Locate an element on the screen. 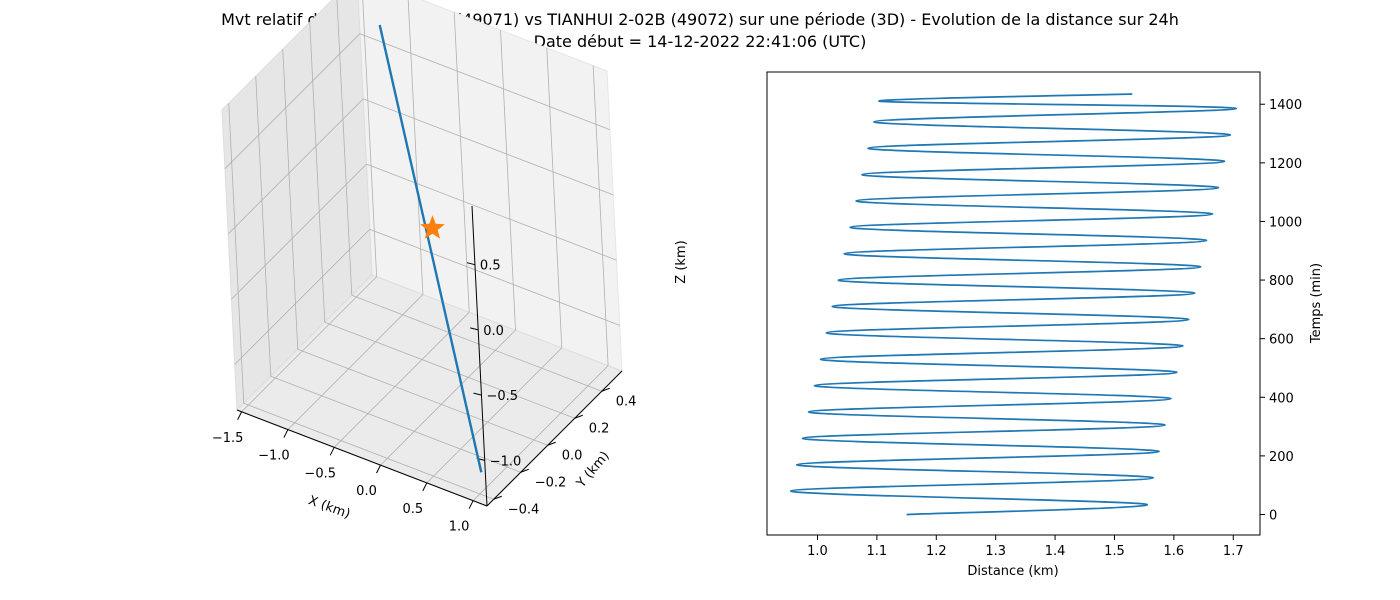 Image resolution: width=1400 pixels, height=600 pixels. y-tick-label: 0.4 is located at coordinates (626, 401).